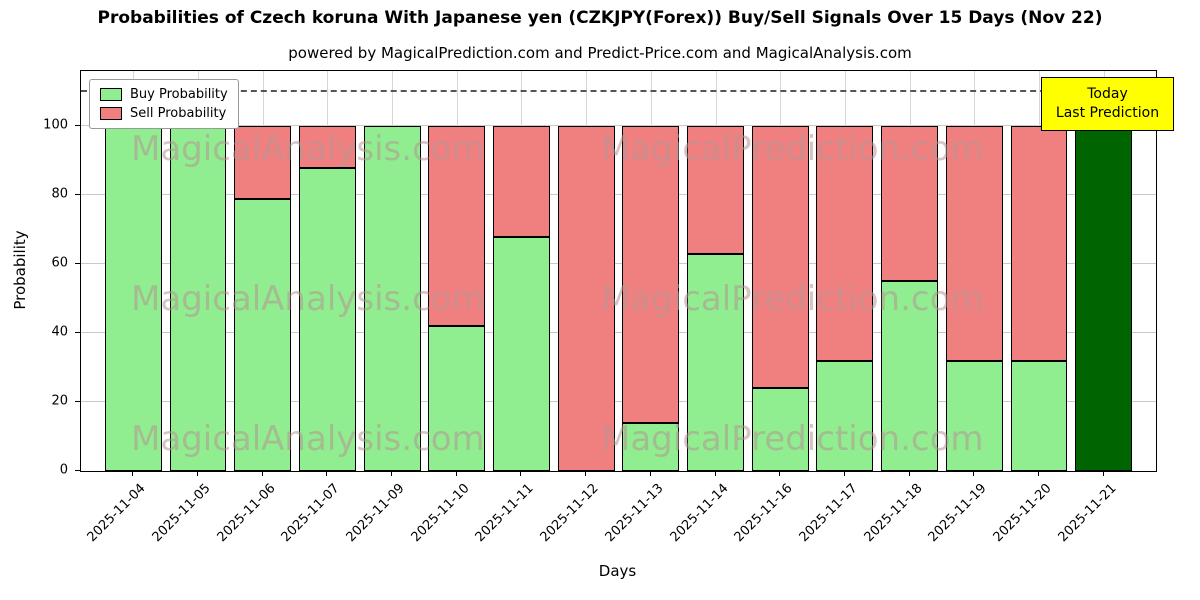  Describe the element at coordinates (957, 513) in the screenshot. I see `xtick-label: 2025-11-19` at that location.